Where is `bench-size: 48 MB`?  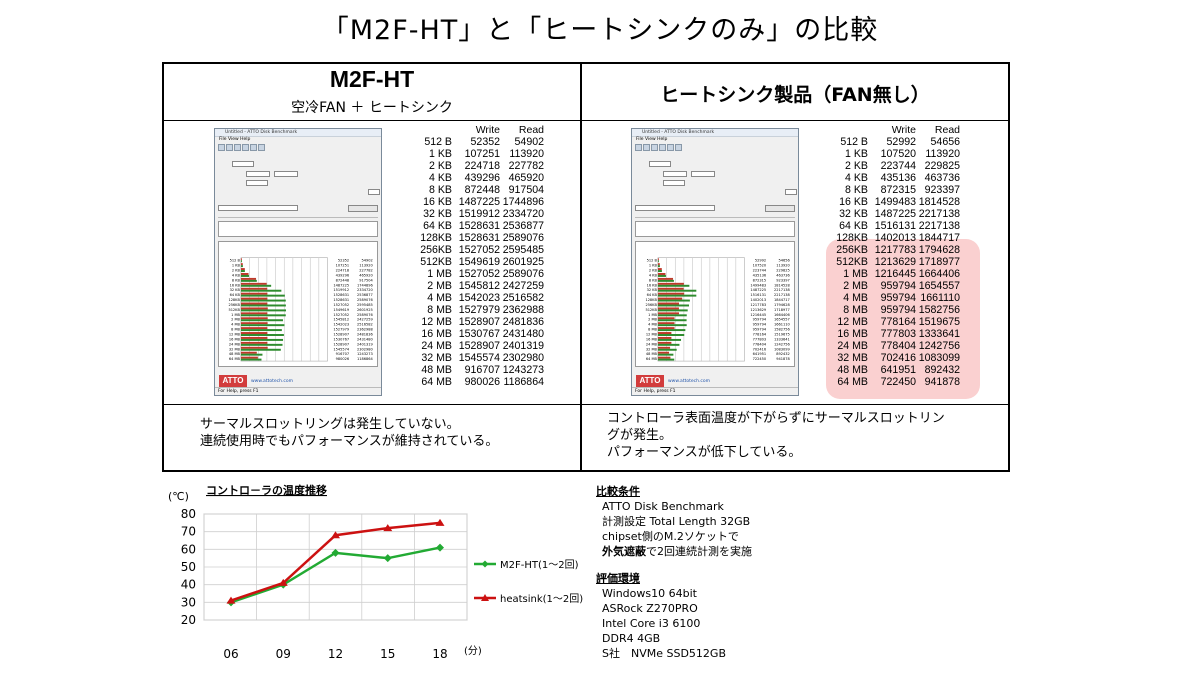
bench-size: 48 MB is located at coordinates (852, 370).